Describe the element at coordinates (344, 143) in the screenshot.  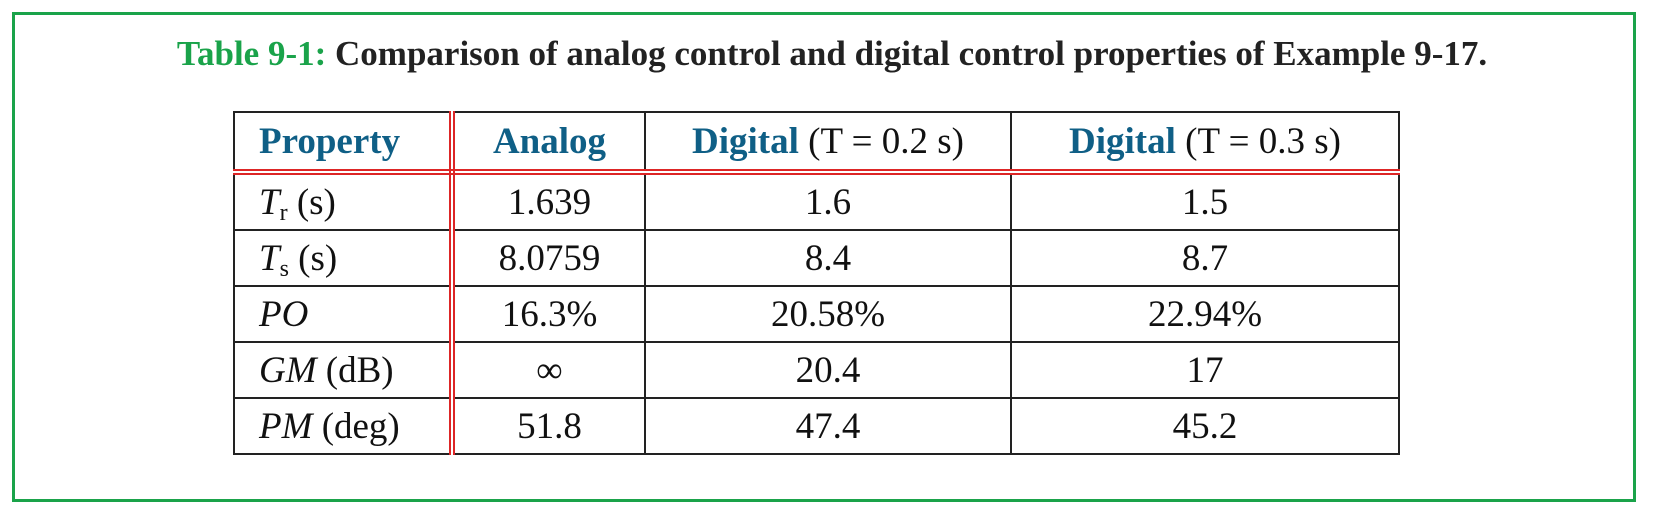
I see `header-property: Property` at that location.